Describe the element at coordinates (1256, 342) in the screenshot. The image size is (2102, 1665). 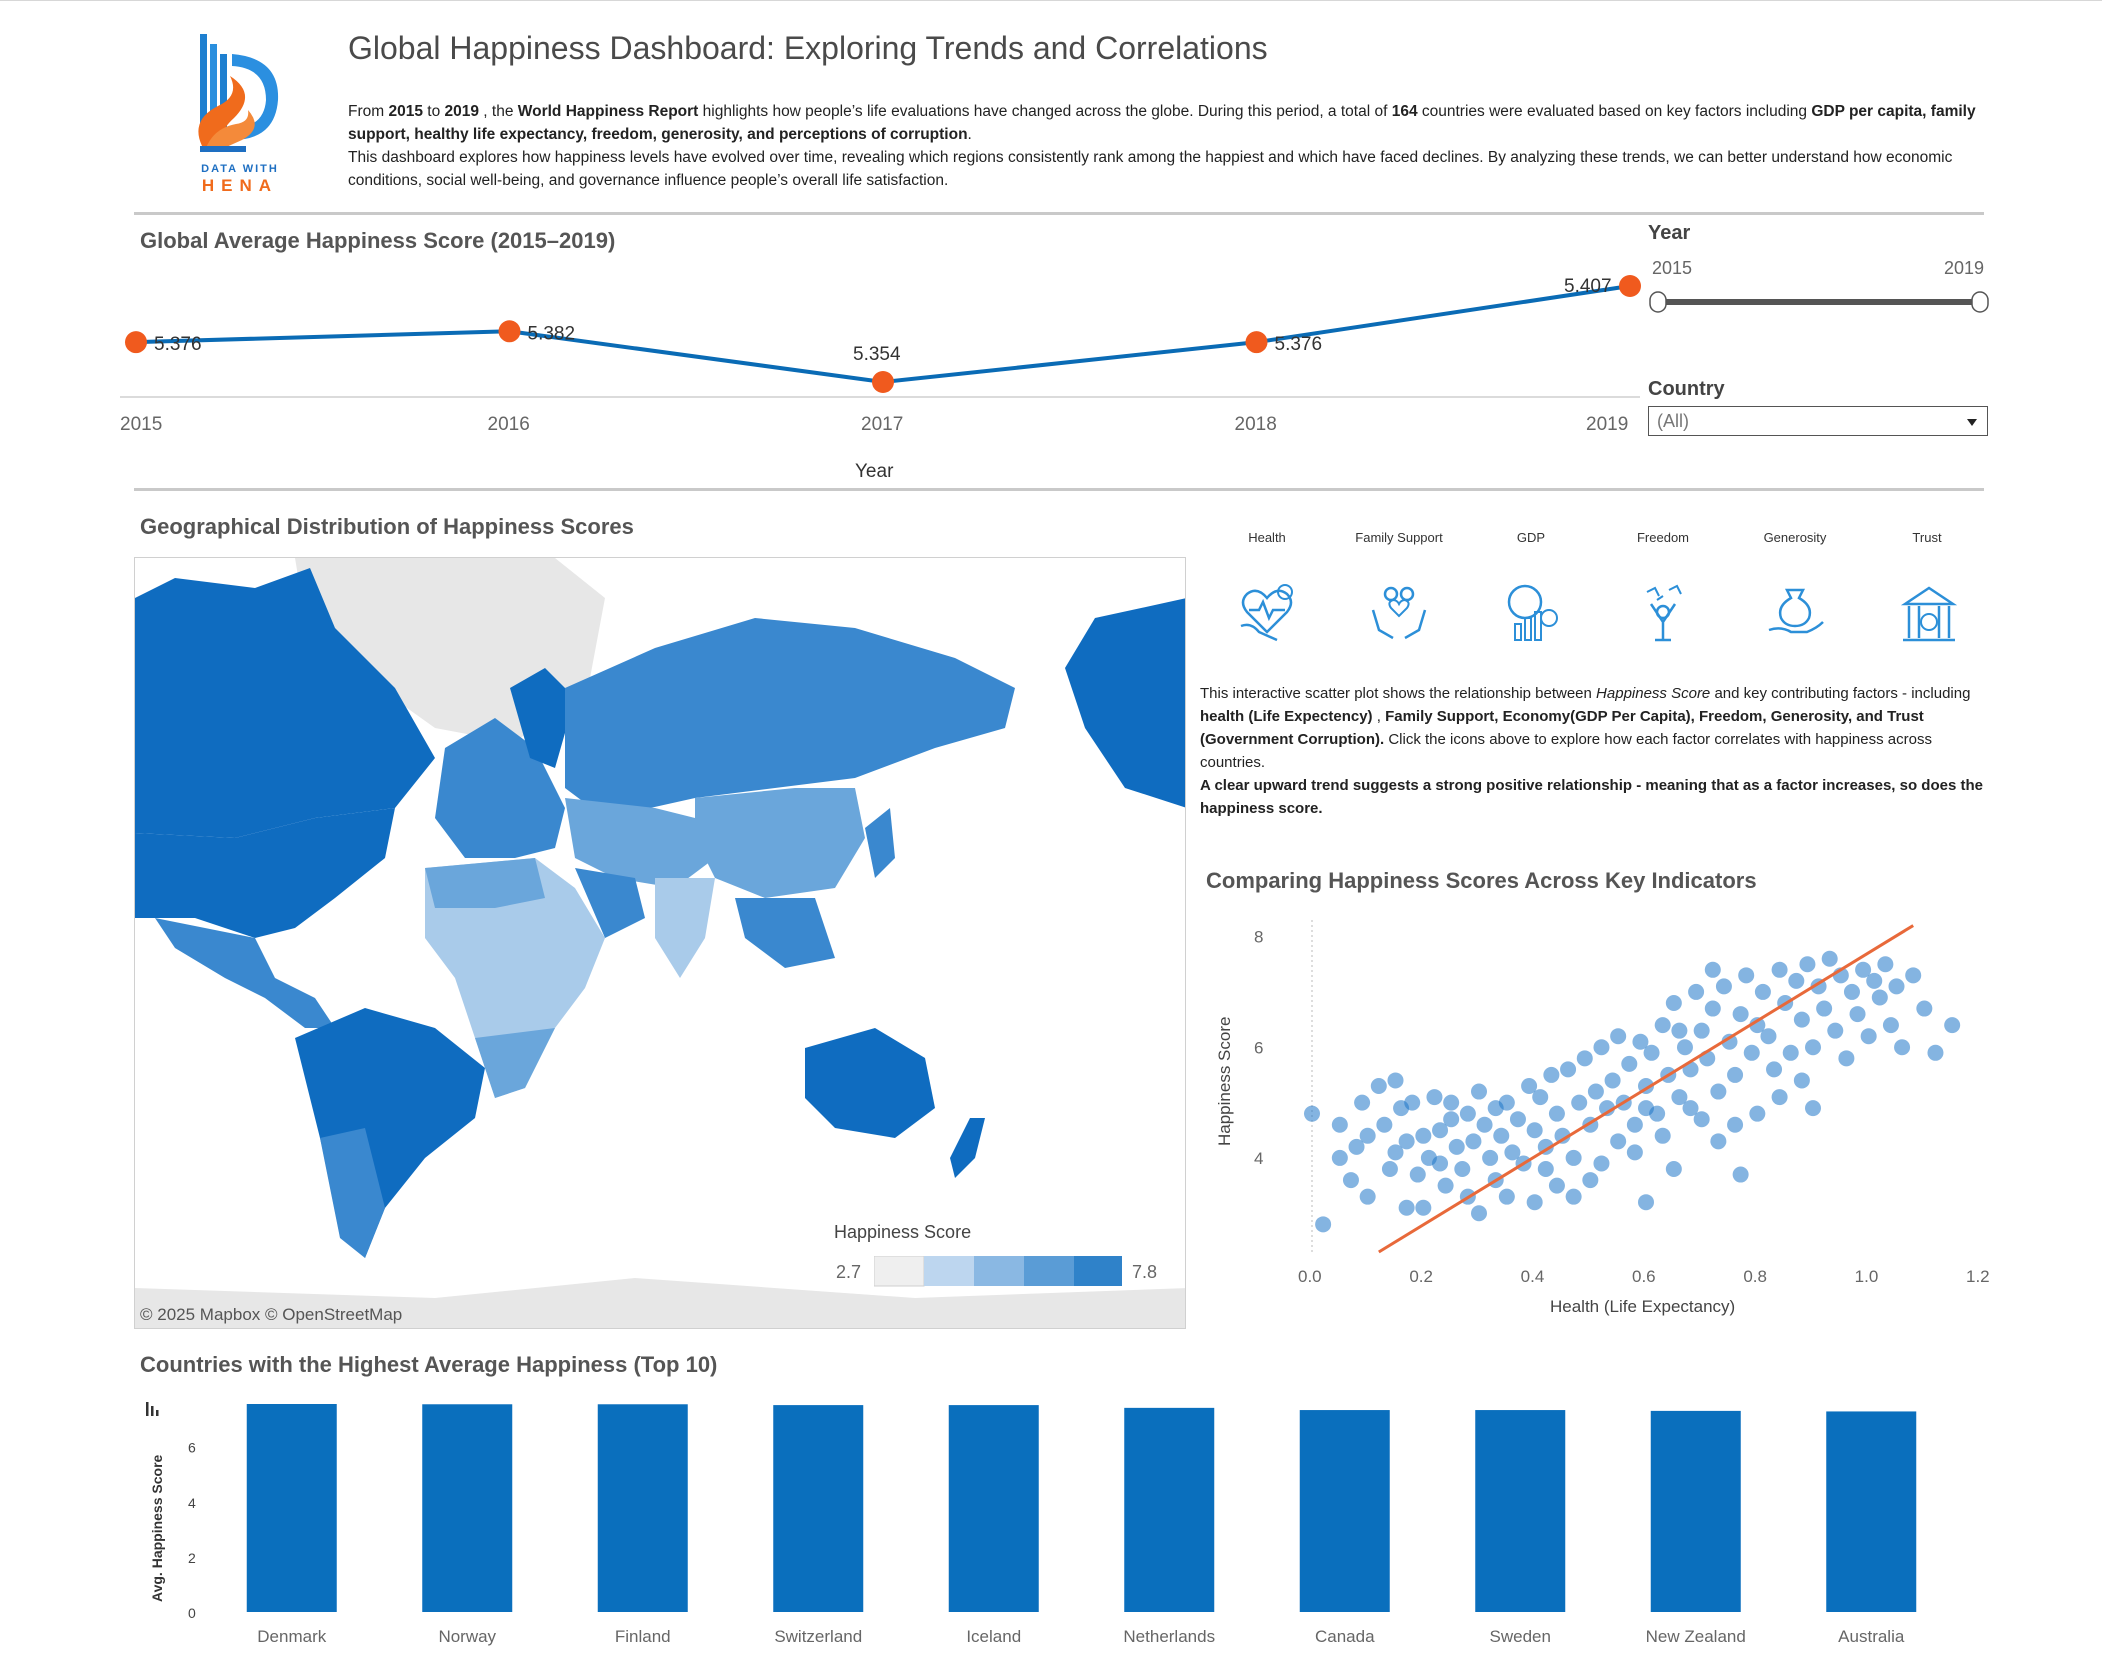
I see `line-point-2018` at that location.